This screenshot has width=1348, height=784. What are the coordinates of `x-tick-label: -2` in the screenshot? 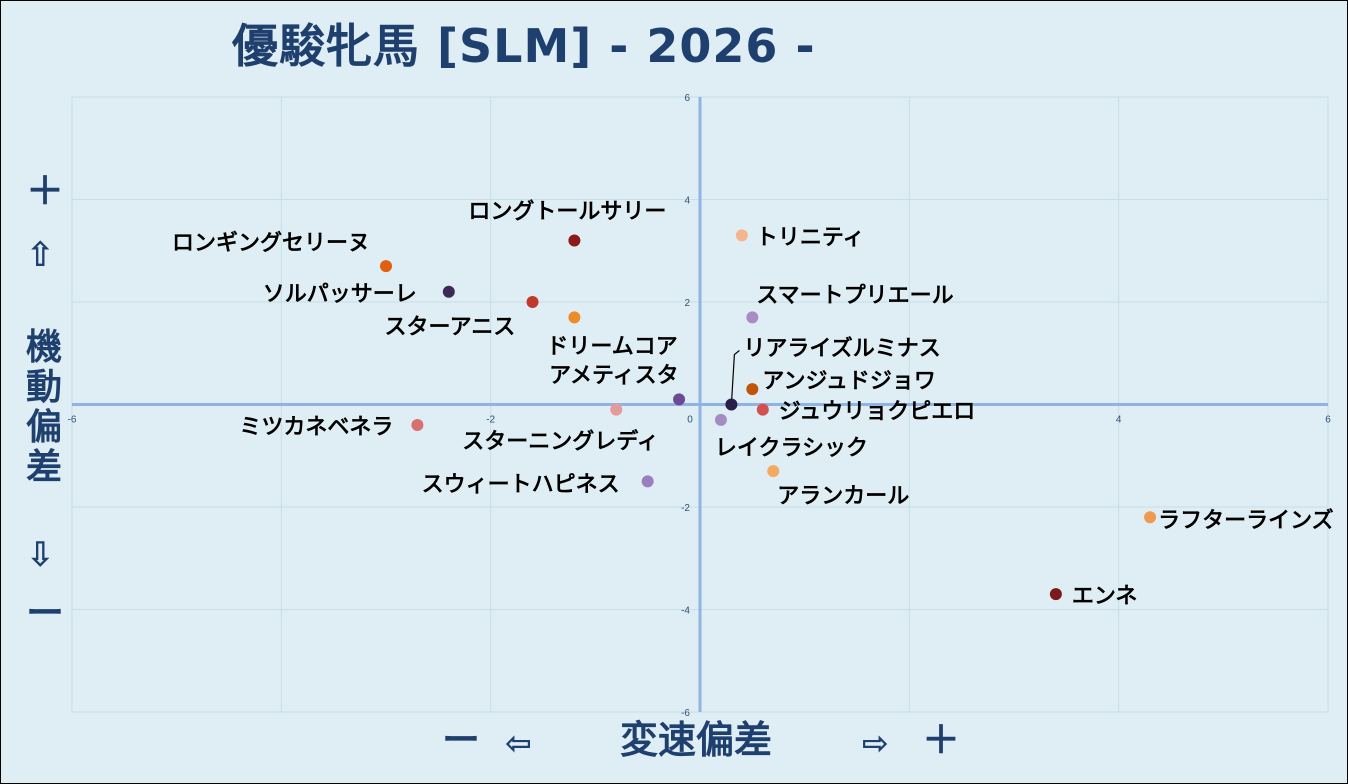 It's located at (490, 420).